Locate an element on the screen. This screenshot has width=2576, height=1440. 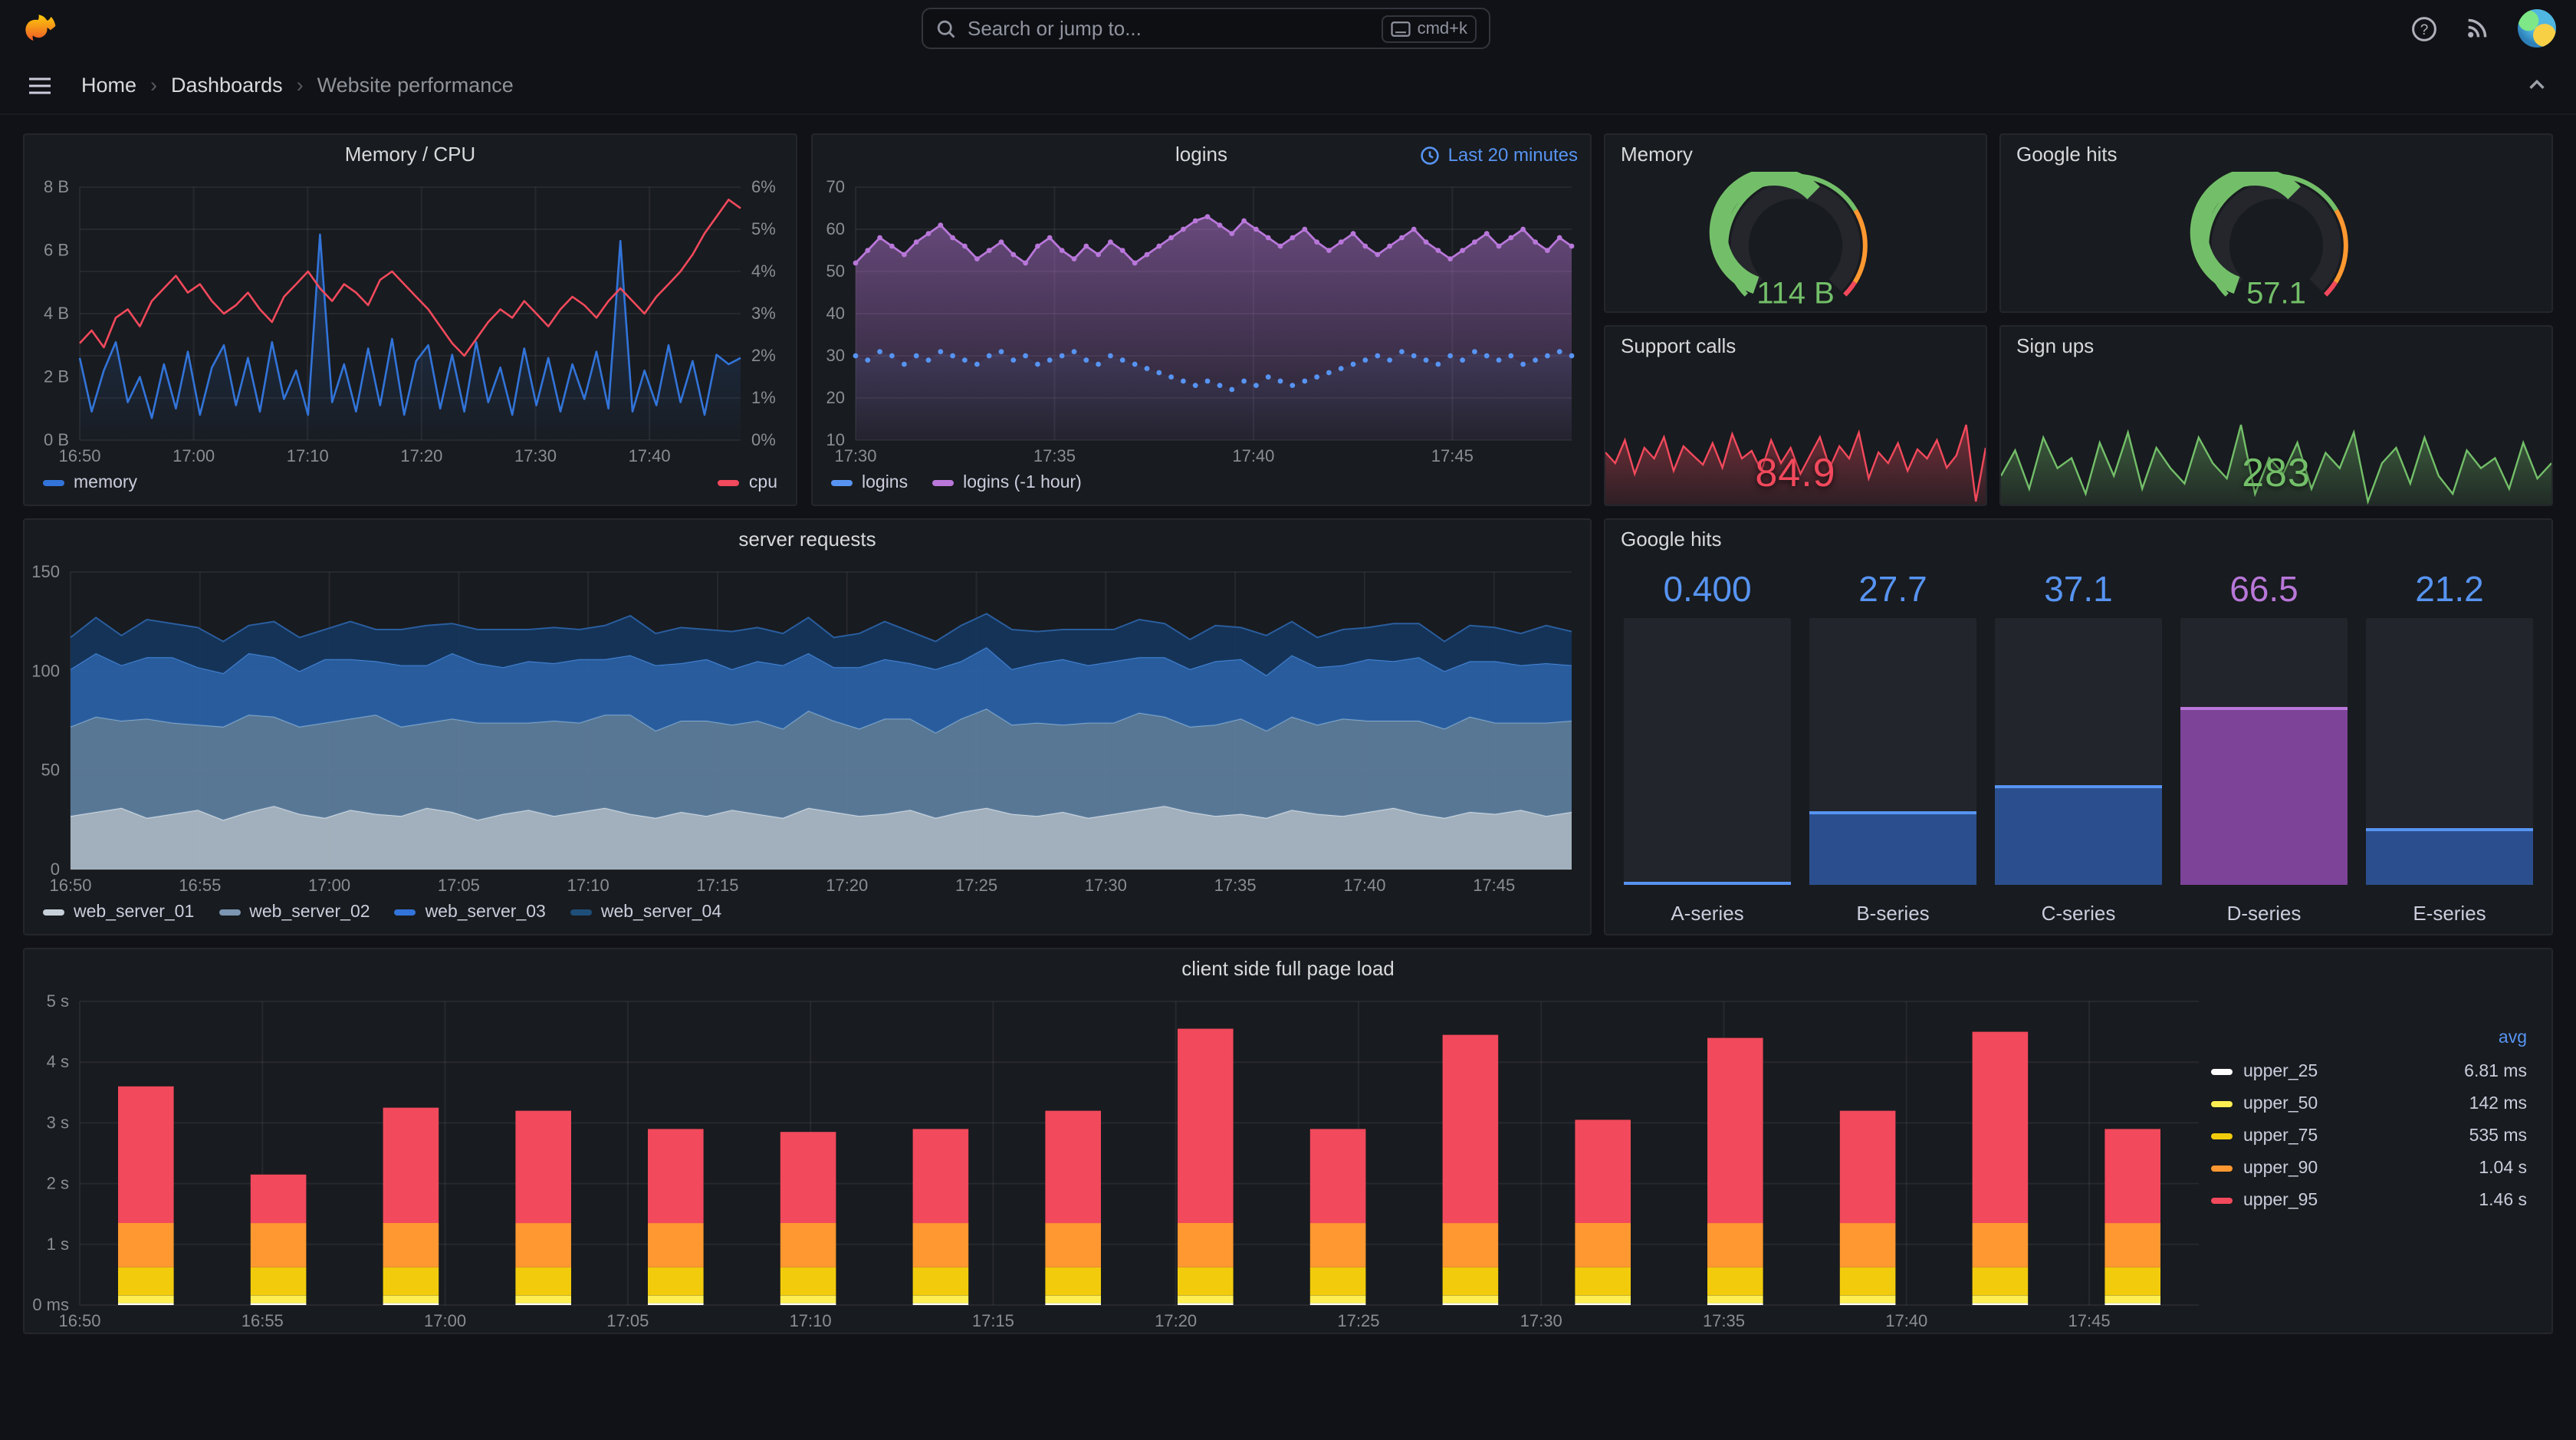
legend-item: web_server_02 is located at coordinates (294, 911).